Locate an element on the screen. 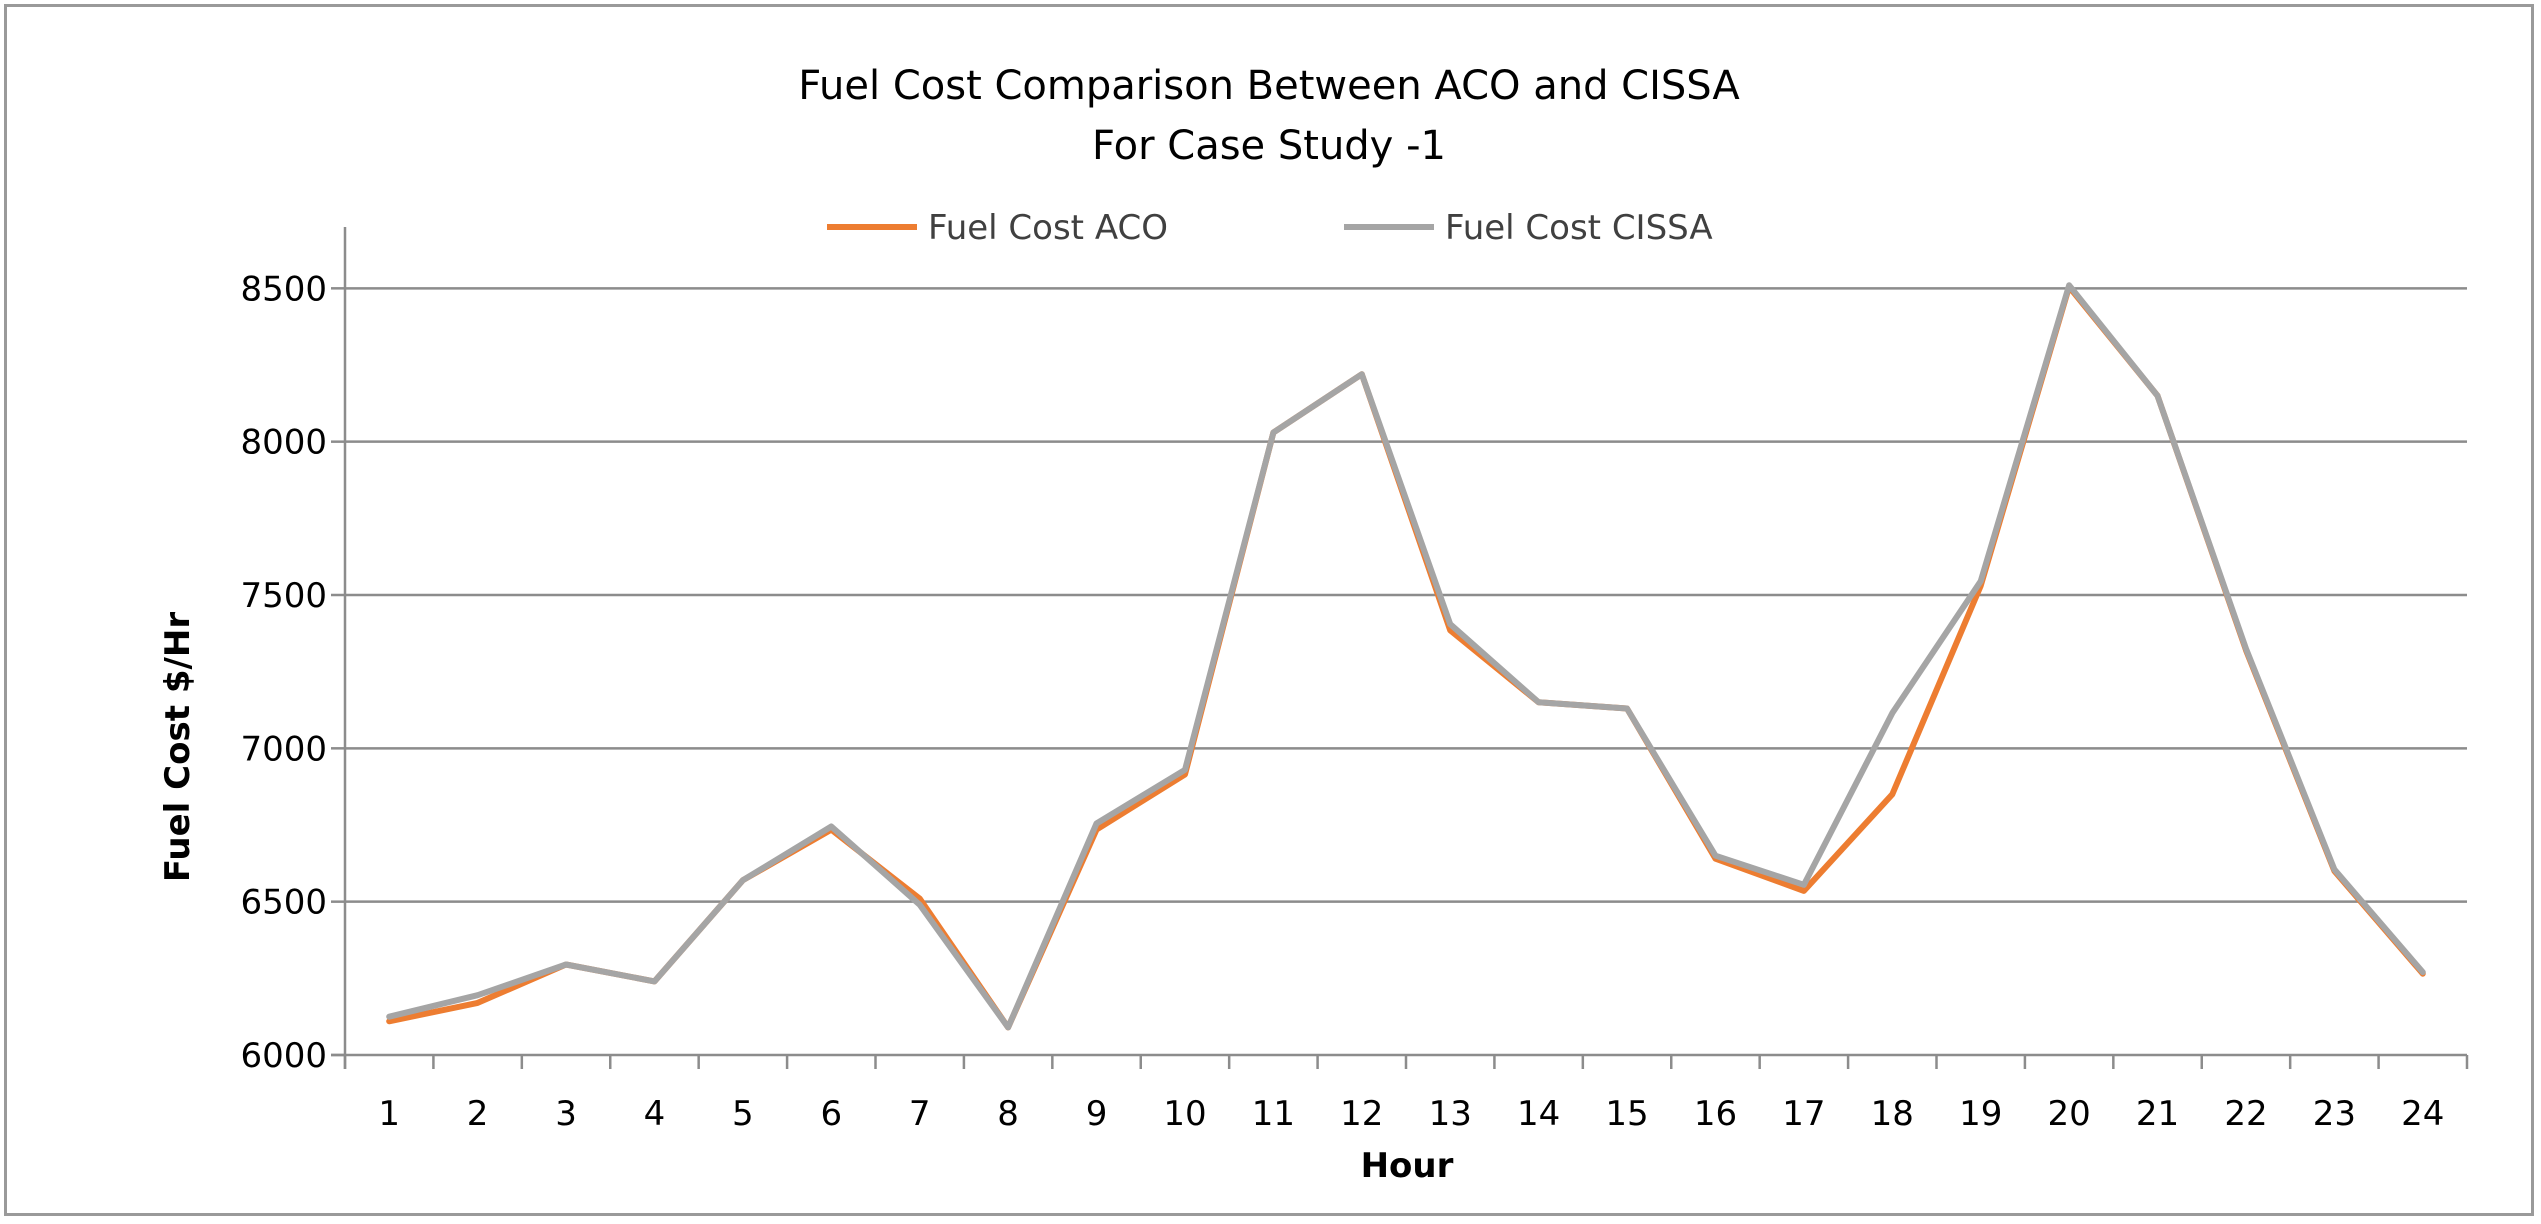  y-axis-title: Fuel Cost $/Hr is located at coordinates (178, 747).